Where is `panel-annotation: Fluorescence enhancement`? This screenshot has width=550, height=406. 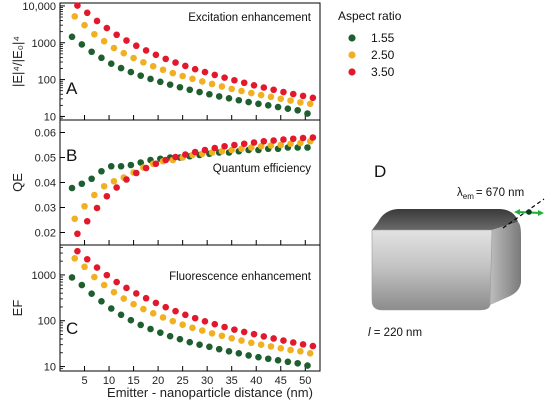 panel-annotation: Fluorescence enhancement is located at coordinates (240, 277).